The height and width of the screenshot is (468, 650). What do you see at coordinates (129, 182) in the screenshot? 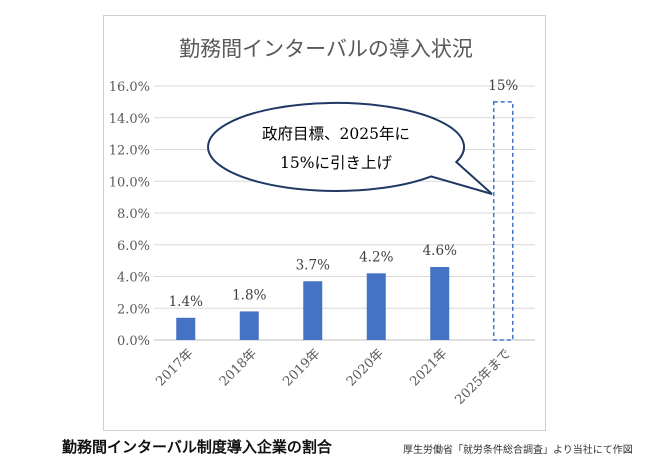
I see `y-tick-label: 10.0%` at bounding box center [129, 182].